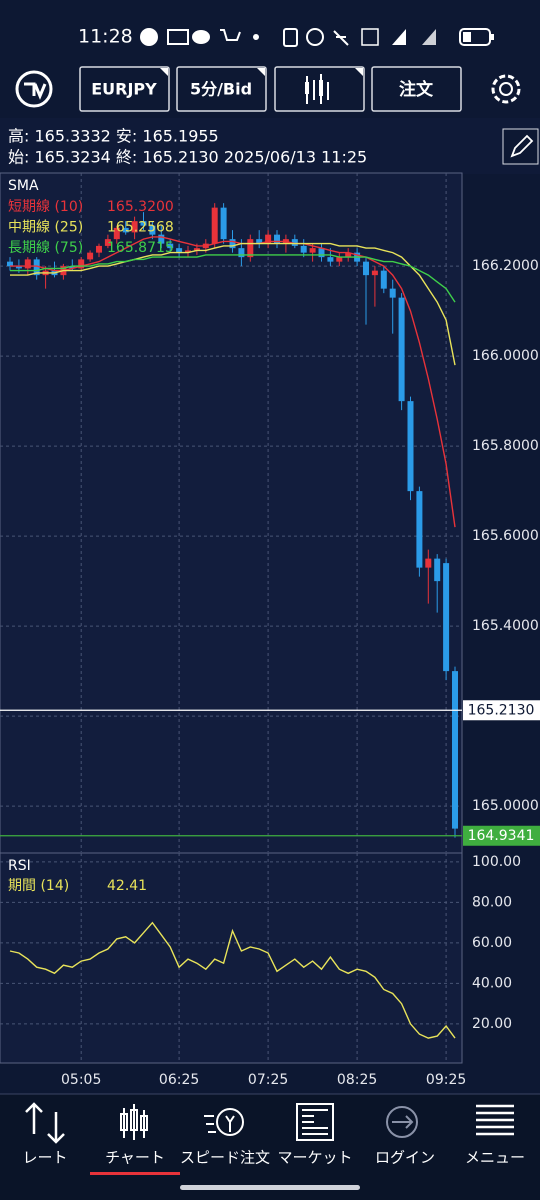  I want to click on interval-button: 5分/Bid, so click(221, 89).